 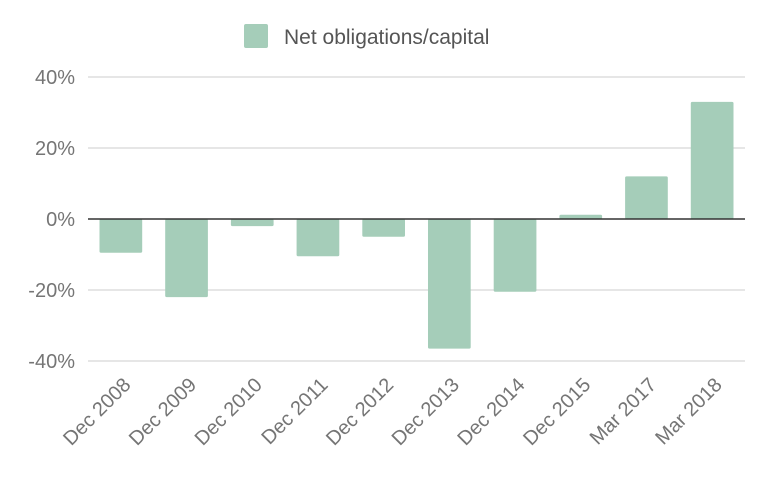 What do you see at coordinates (294, 411) in the screenshot?
I see `x-category-label: Dec 2011` at bounding box center [294, 411].